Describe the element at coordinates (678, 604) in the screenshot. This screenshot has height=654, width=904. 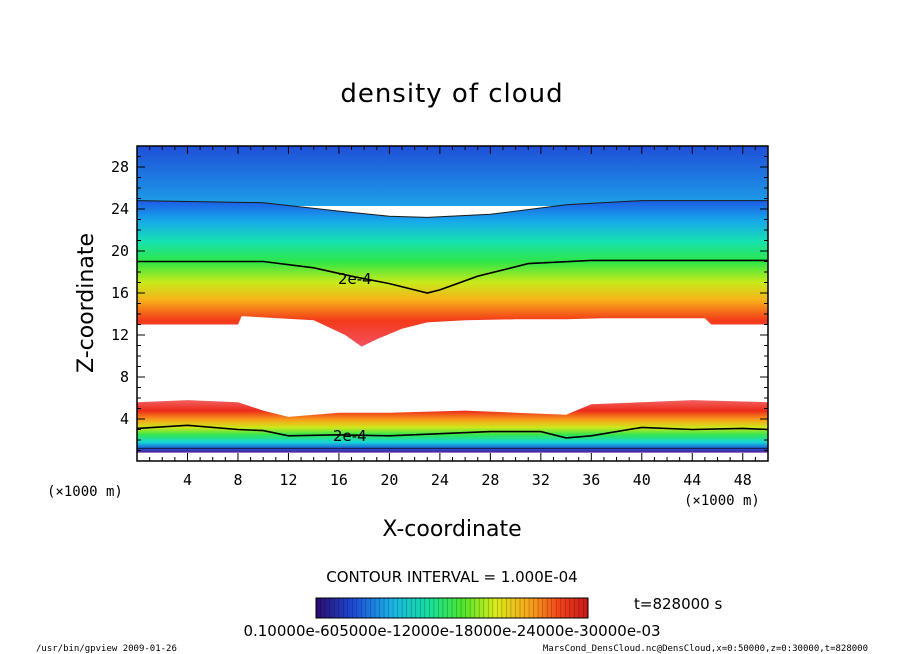
I see `time-text: t=828000 s` at that location.